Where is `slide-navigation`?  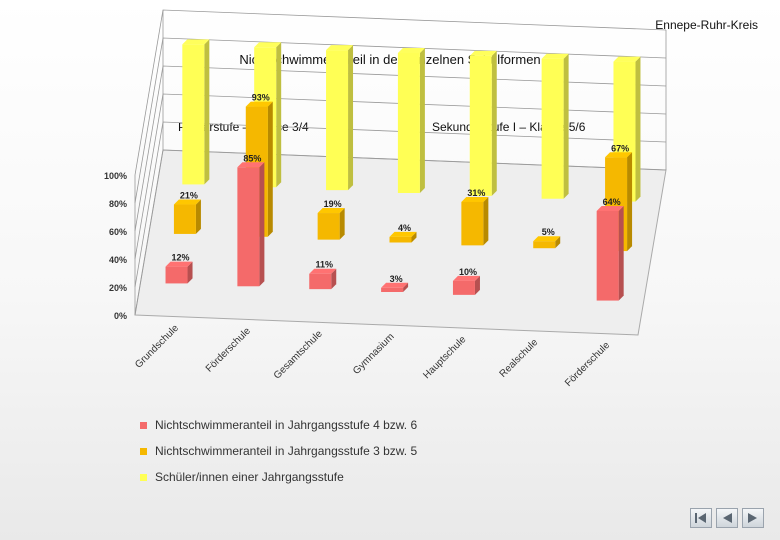 slide-navigation is located at coordinates (727, 518).